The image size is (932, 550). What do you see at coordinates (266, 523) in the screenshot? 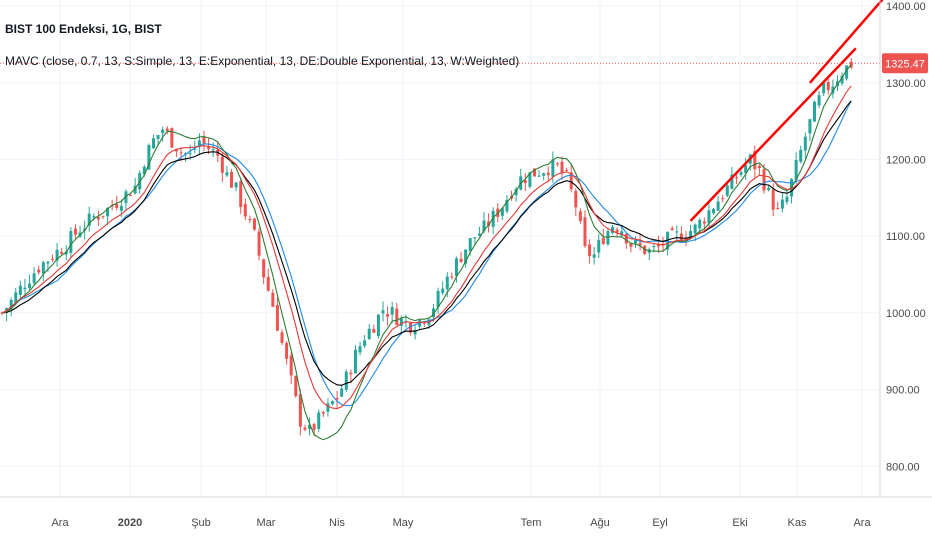
I see `x-tick-label: Mar` at bounding box center [266, 523].